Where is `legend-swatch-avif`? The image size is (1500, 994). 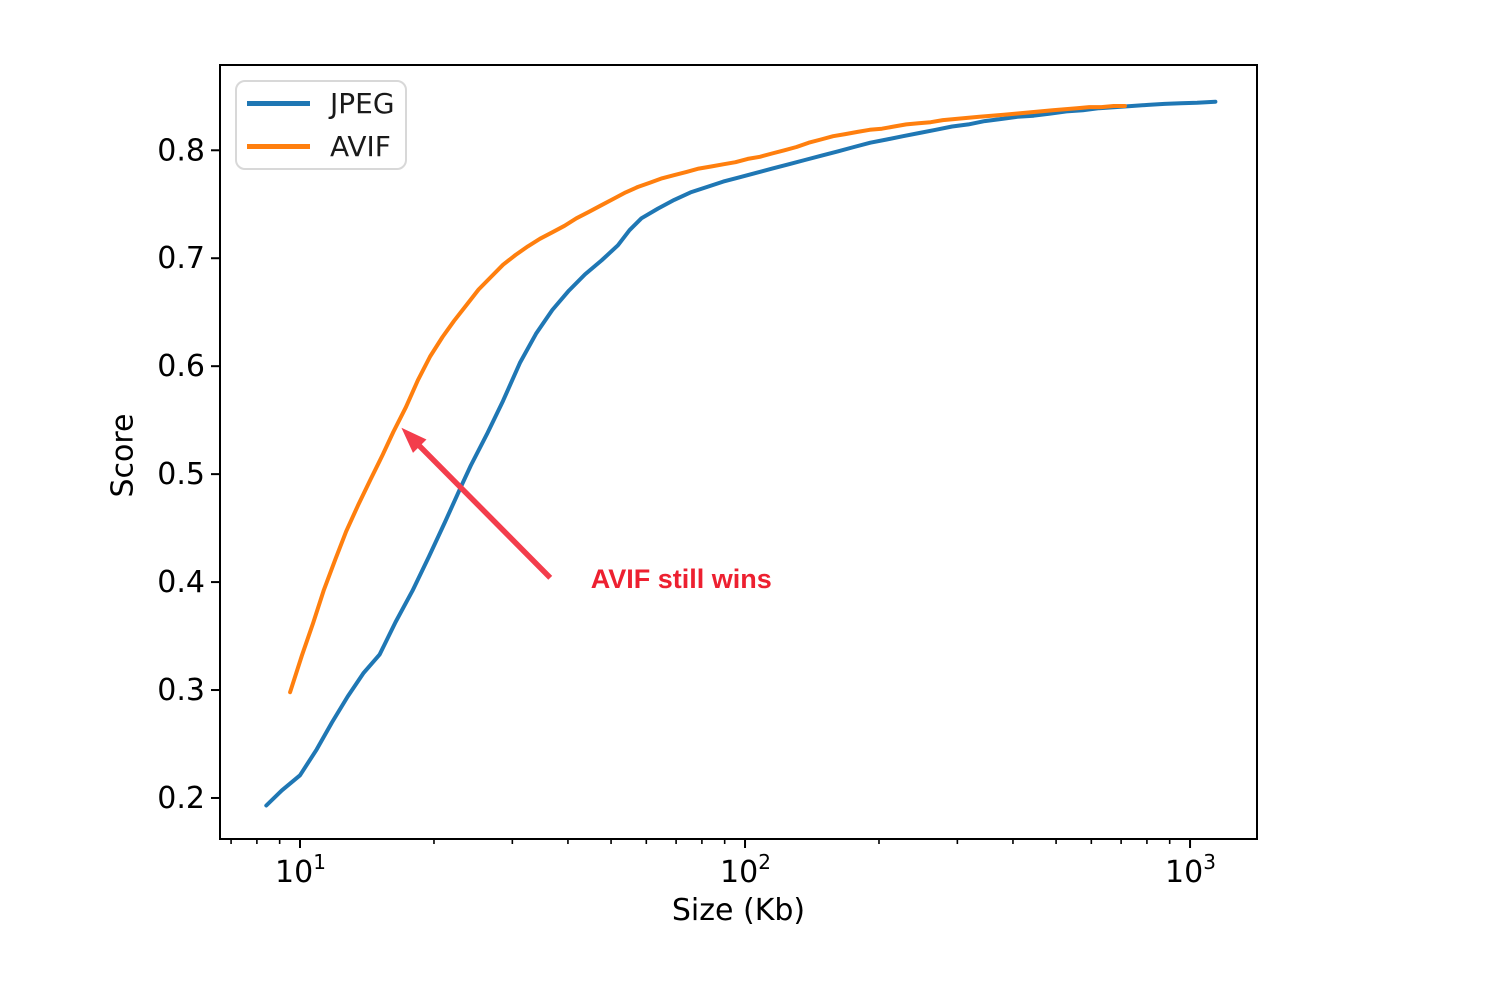
legend-swatch-avif is located at coordinates (278, 146).